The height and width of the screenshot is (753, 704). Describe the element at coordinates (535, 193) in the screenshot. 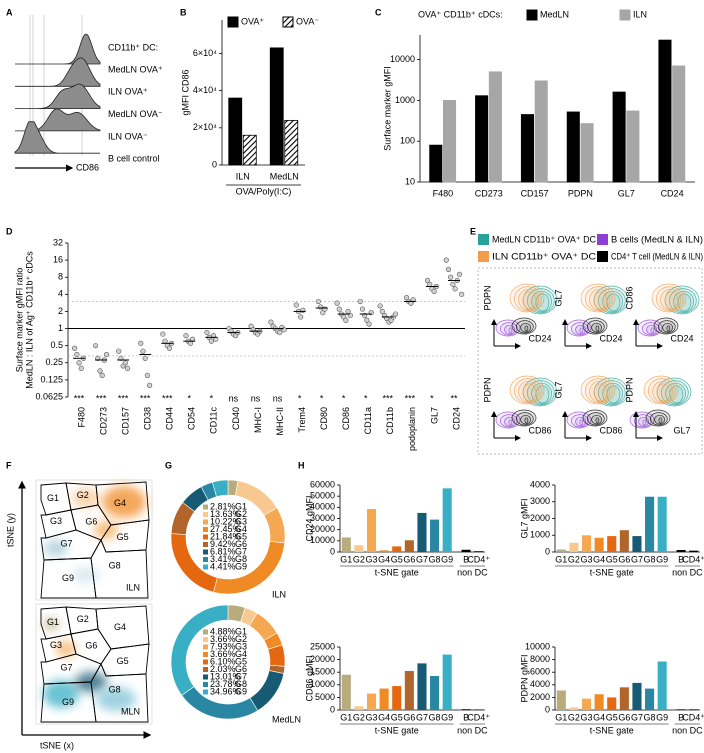

I see `x-tick-label: CD157` at that location.